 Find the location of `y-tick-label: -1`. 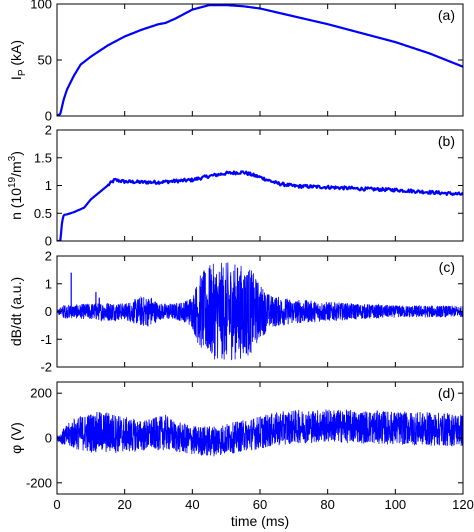

y-tick-label: -1 is located at coordinates (46, 339).